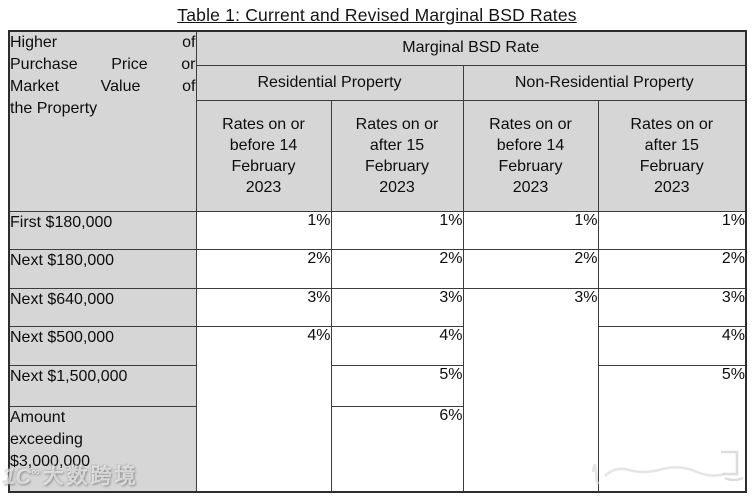  I want to click on row-label: Next $640,000, so click(102, 307).